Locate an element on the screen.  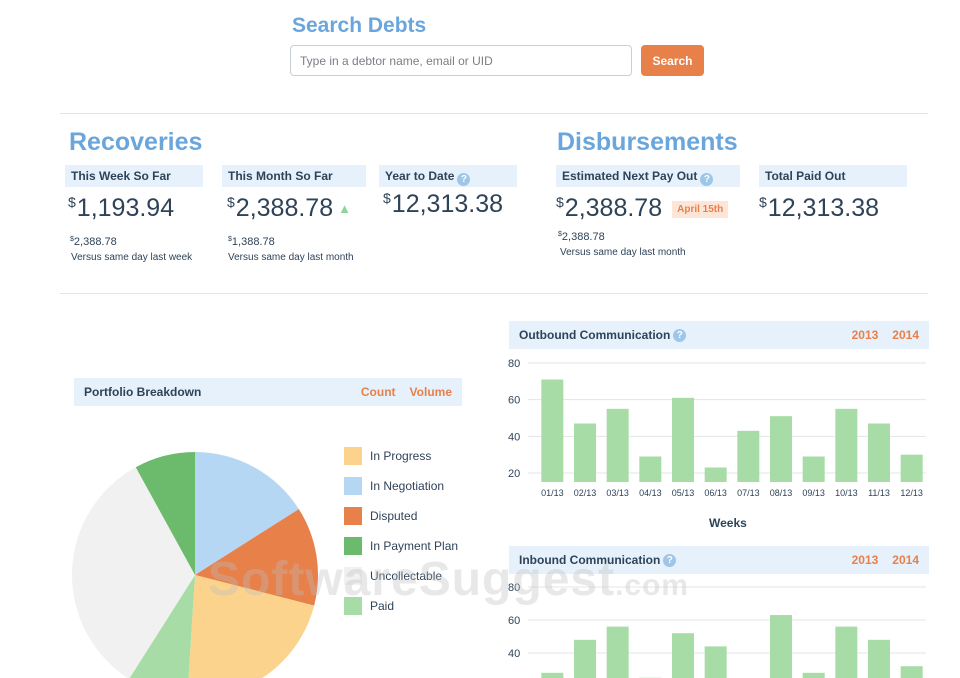
next-payout-compare-value: $2,388.78 is located at coordinates (581, 237).